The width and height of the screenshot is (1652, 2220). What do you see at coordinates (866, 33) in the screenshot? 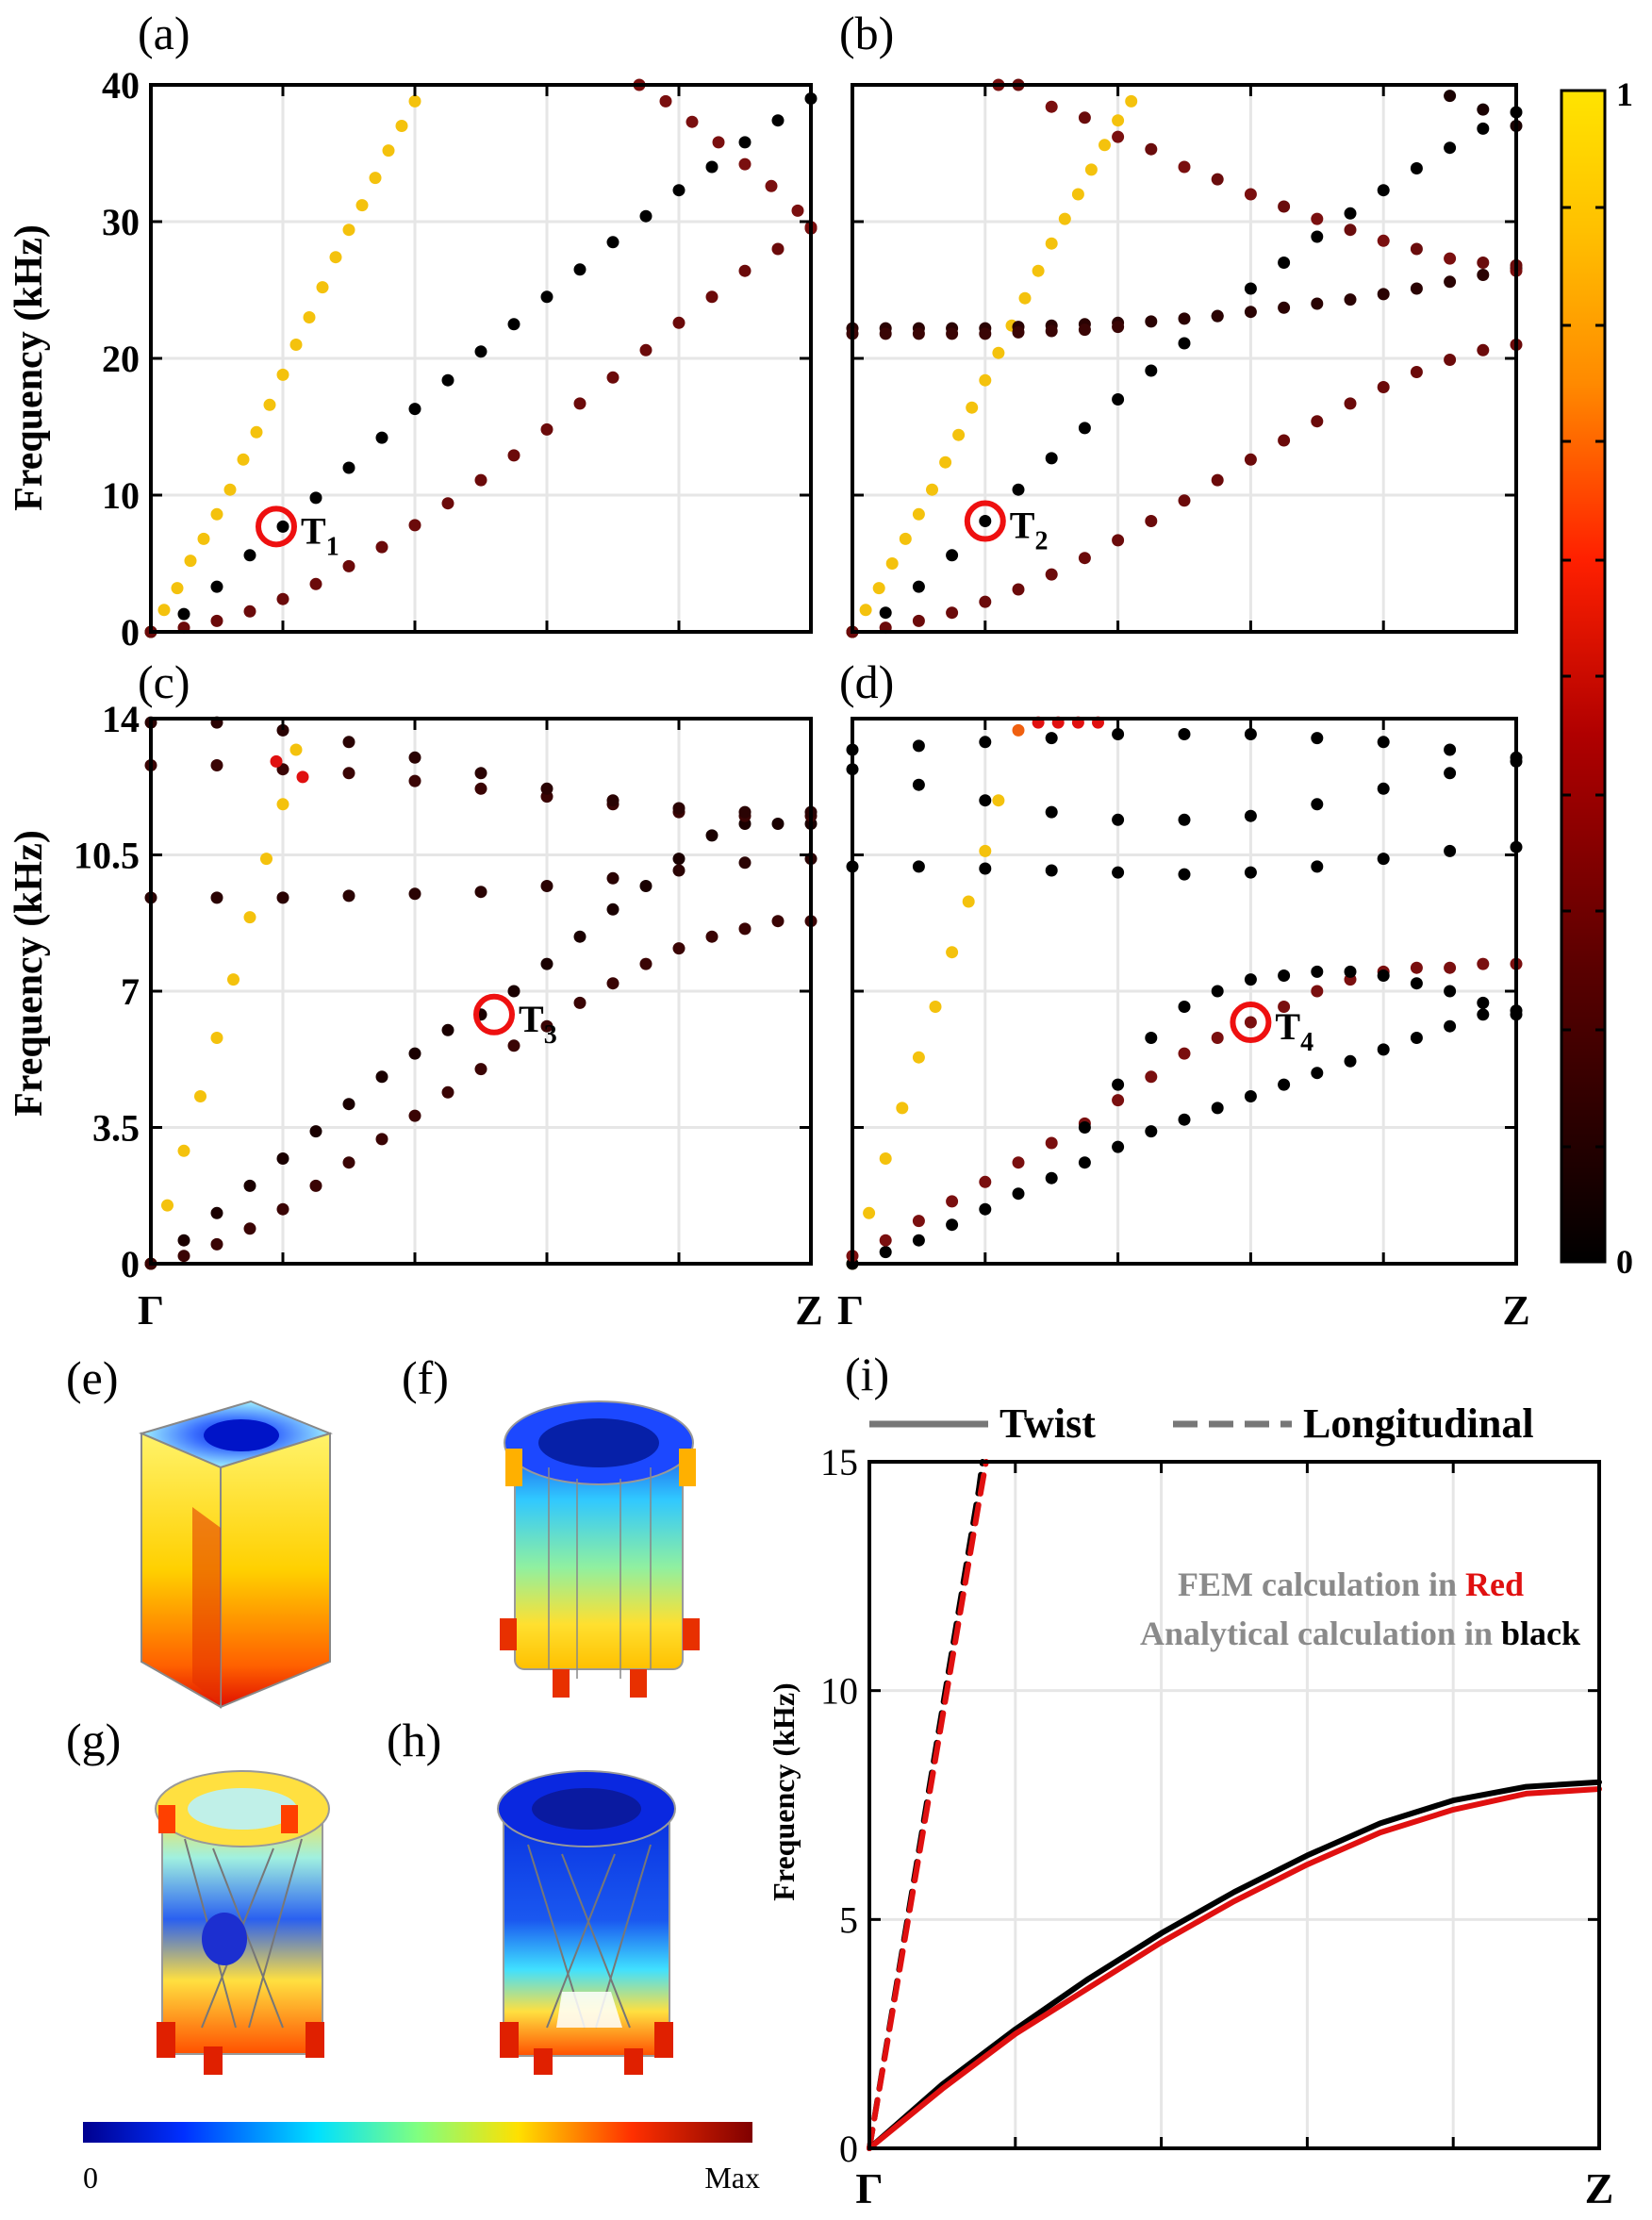
I see `panel-label-b: (b)` at bounding box center [866, 33].